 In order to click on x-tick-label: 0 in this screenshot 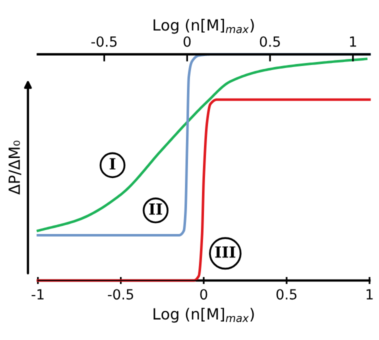, I will do `click(204, 294)`.